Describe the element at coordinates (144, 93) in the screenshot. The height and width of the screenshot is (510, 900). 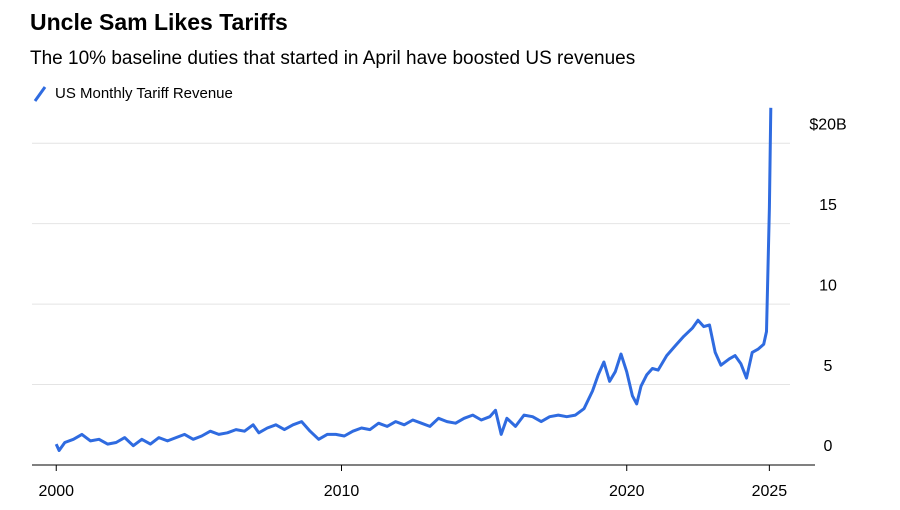
I see `legend-label: US Monthly Tariff Revenue` at that location.